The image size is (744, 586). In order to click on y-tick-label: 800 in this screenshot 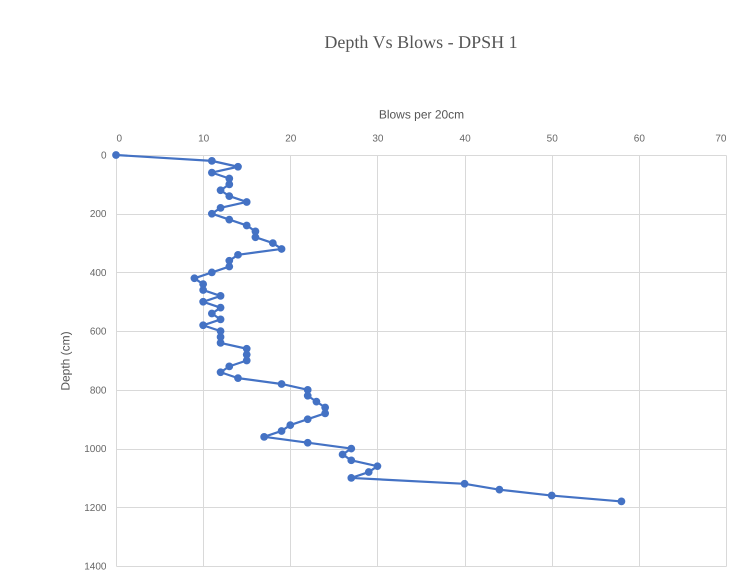, I will do `click(98, 390)`.